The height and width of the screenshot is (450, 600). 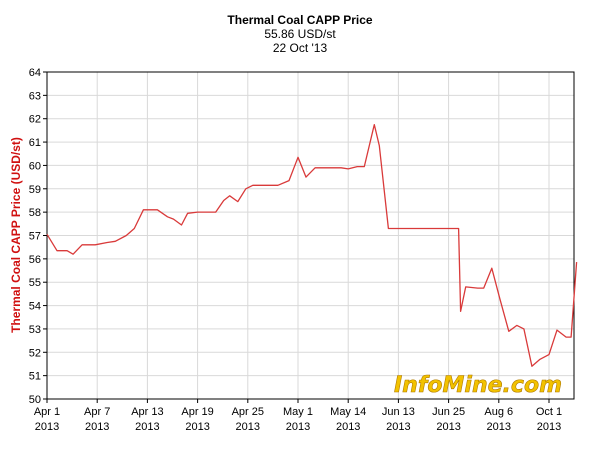 What do you see at coordinates (35, 377) in the screenshot?
I see `y-tick-label: 51` at bounding box center [35, 377].